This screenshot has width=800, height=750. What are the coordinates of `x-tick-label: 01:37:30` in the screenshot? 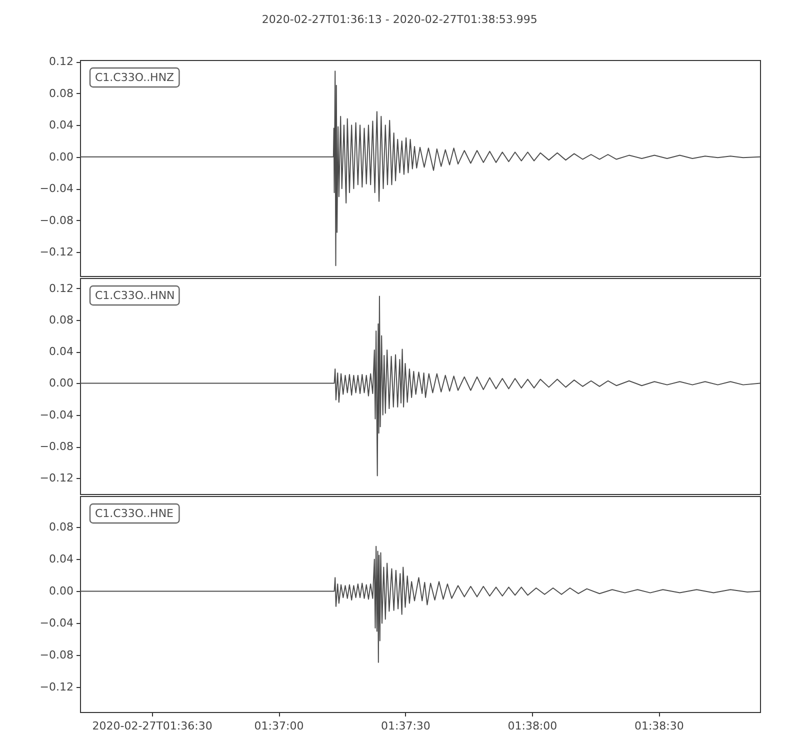 It's located at (405, 726).